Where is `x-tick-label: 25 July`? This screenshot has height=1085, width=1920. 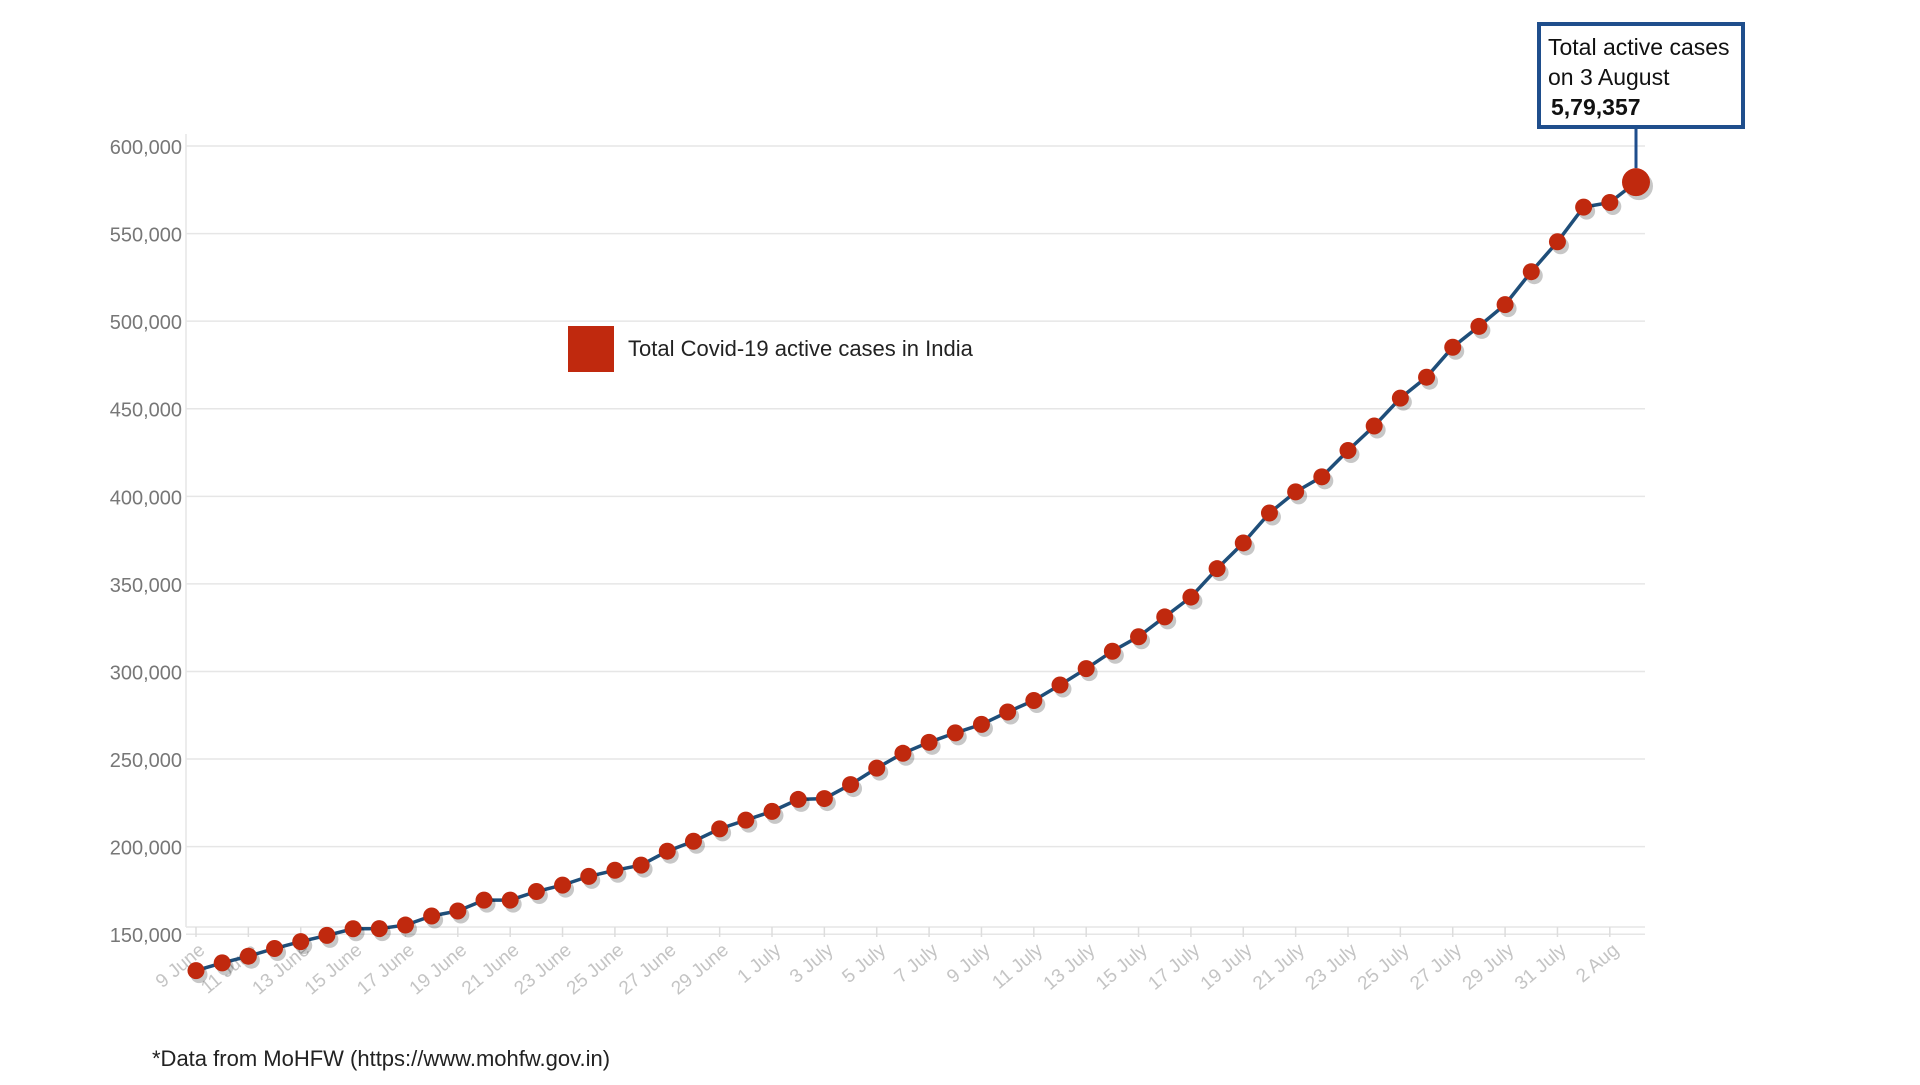
x-tick-label: 25 July is located at coordinates (1384, 966).